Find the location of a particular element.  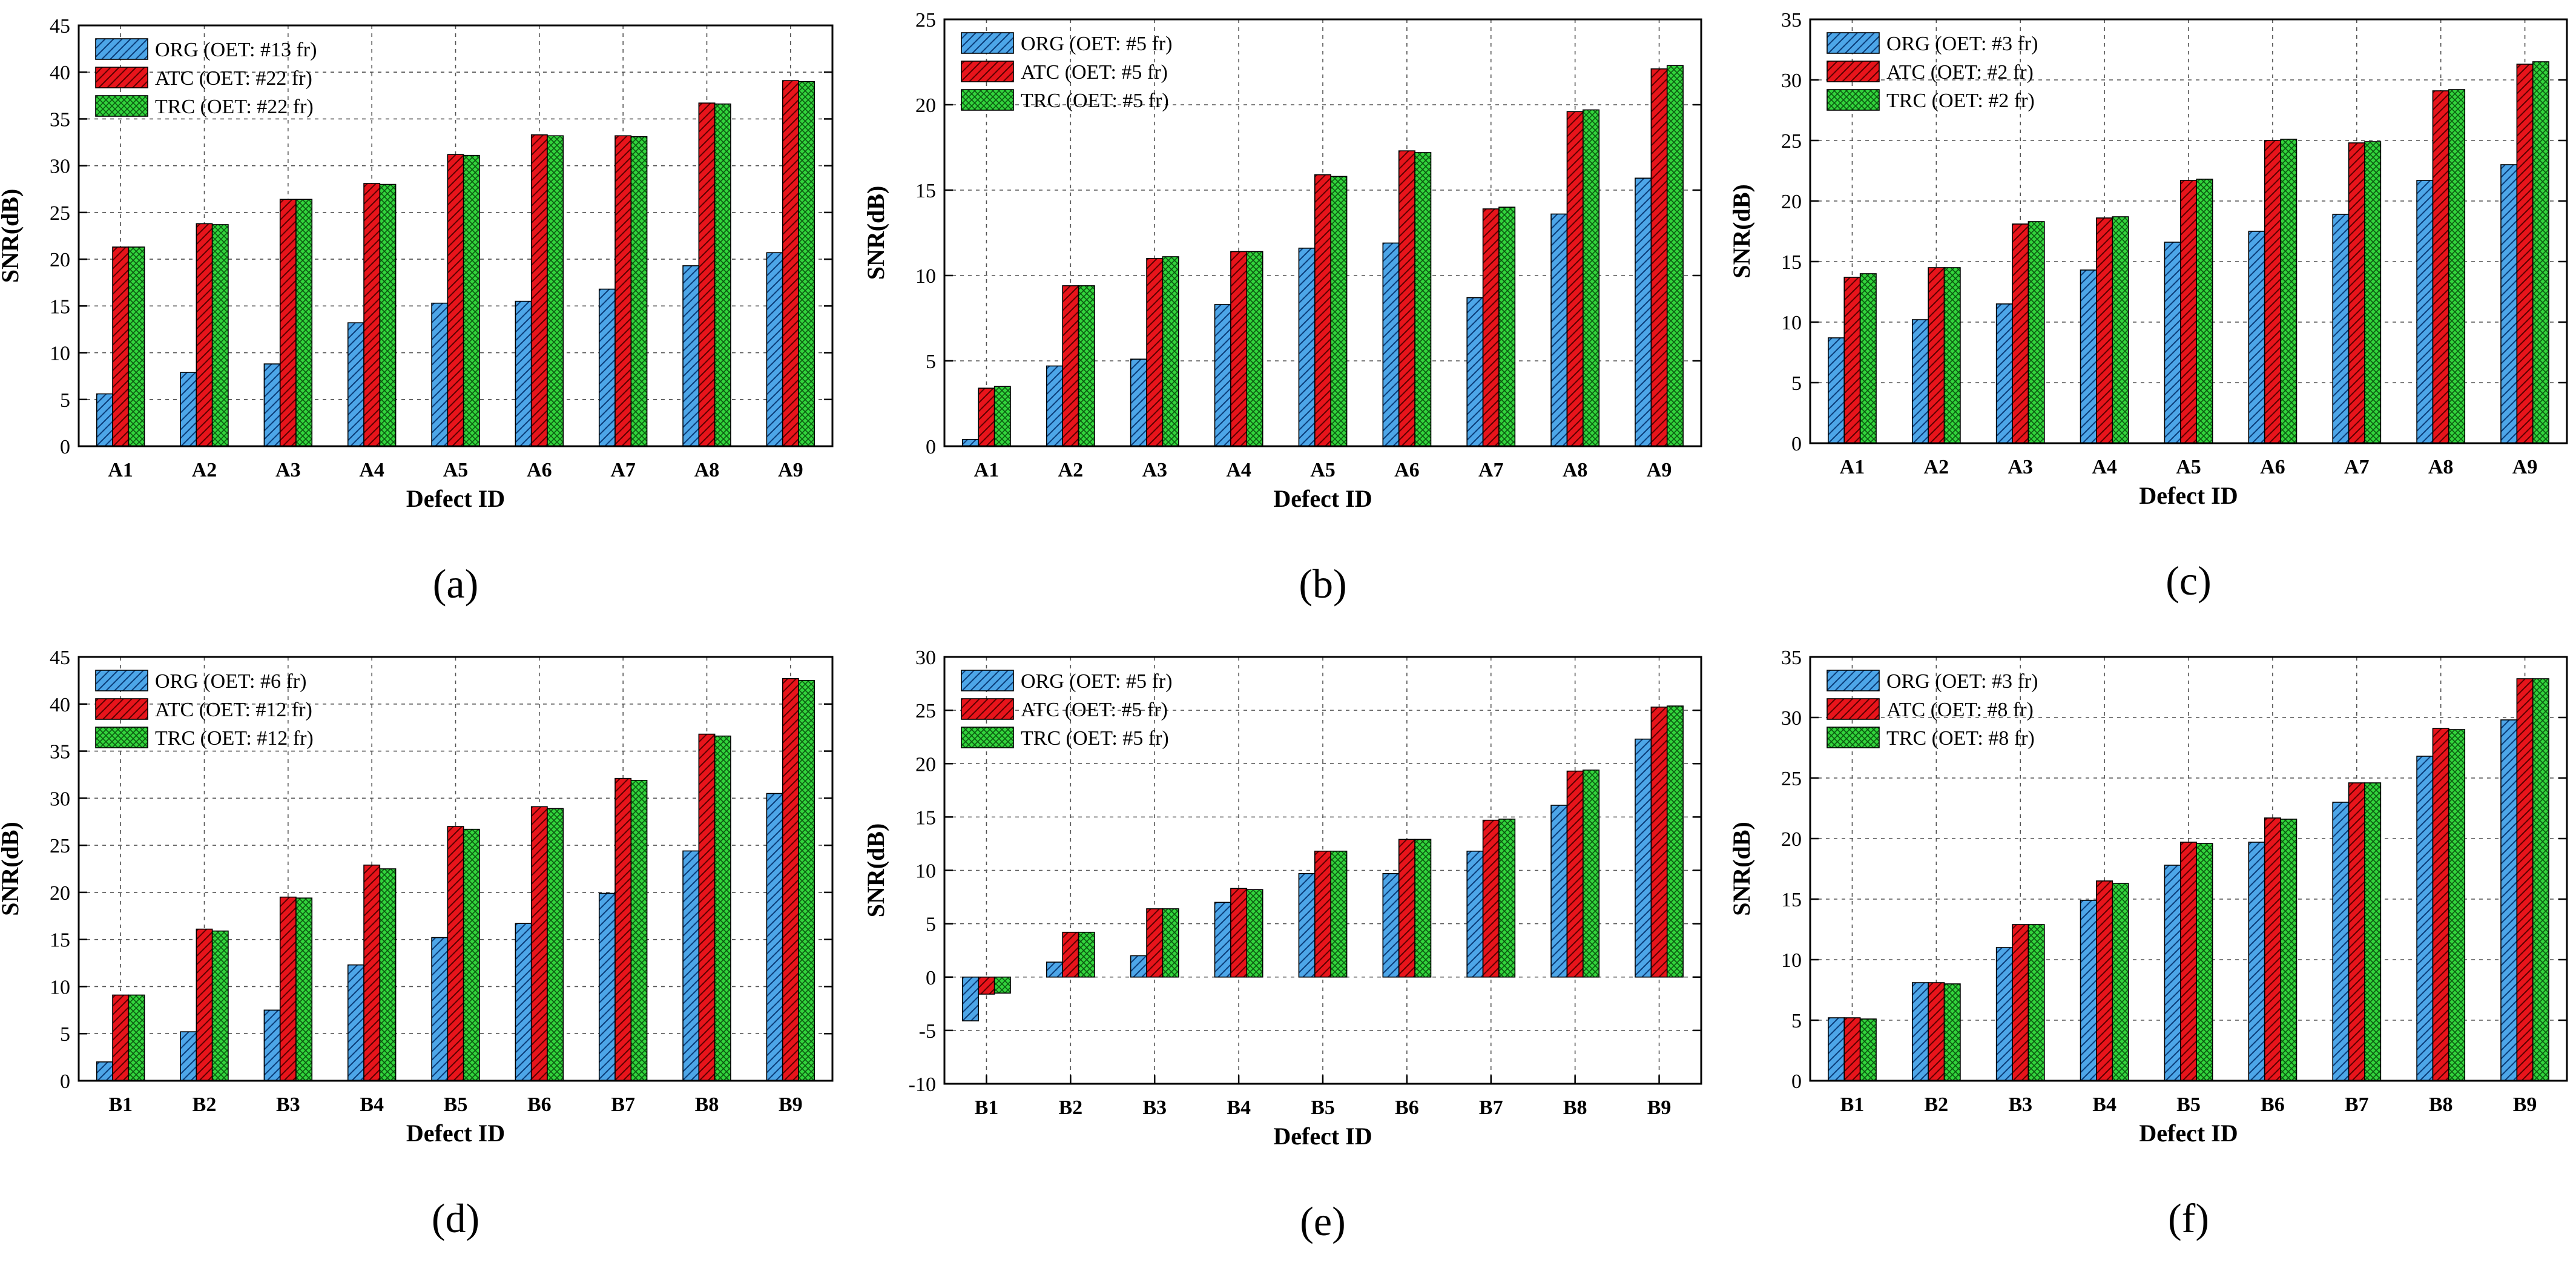

legend-label-org: ORG (OET: #3 fr) is located at coordinates (1962, 681).